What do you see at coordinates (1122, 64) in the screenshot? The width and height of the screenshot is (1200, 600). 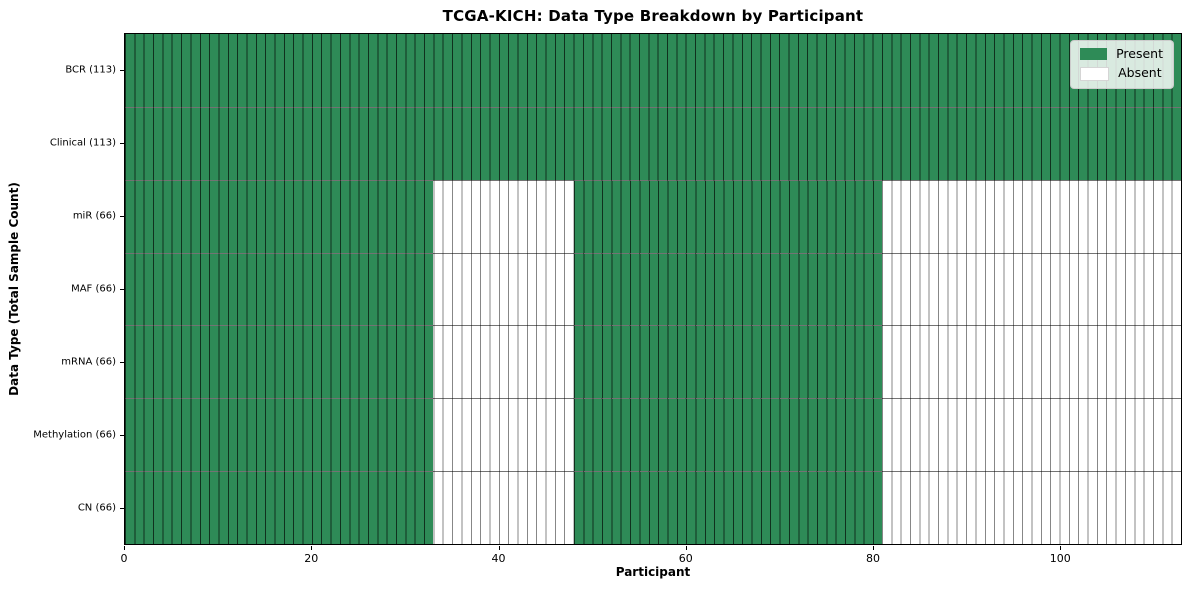 I see `legend: Present Absent` at bounding box center [1122, 64].